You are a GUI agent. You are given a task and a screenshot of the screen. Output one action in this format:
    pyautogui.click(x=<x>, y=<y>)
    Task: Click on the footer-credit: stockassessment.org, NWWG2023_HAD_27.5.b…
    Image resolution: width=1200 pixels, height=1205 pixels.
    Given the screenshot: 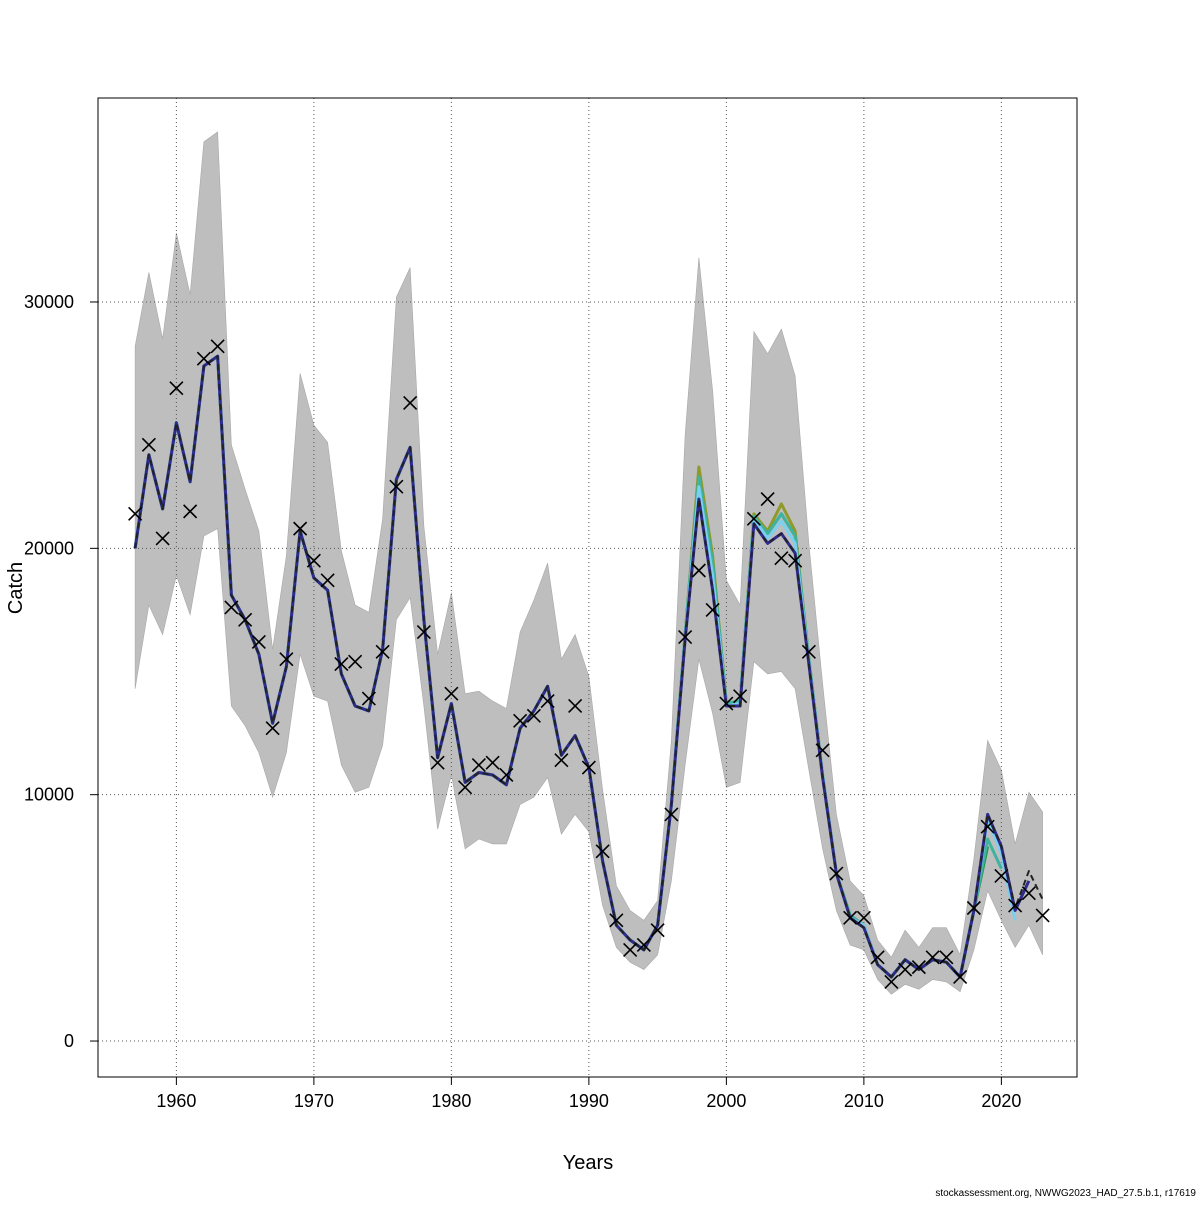 What is the action you would take?
    pyautogui.click(x=1065, y=1193)
    